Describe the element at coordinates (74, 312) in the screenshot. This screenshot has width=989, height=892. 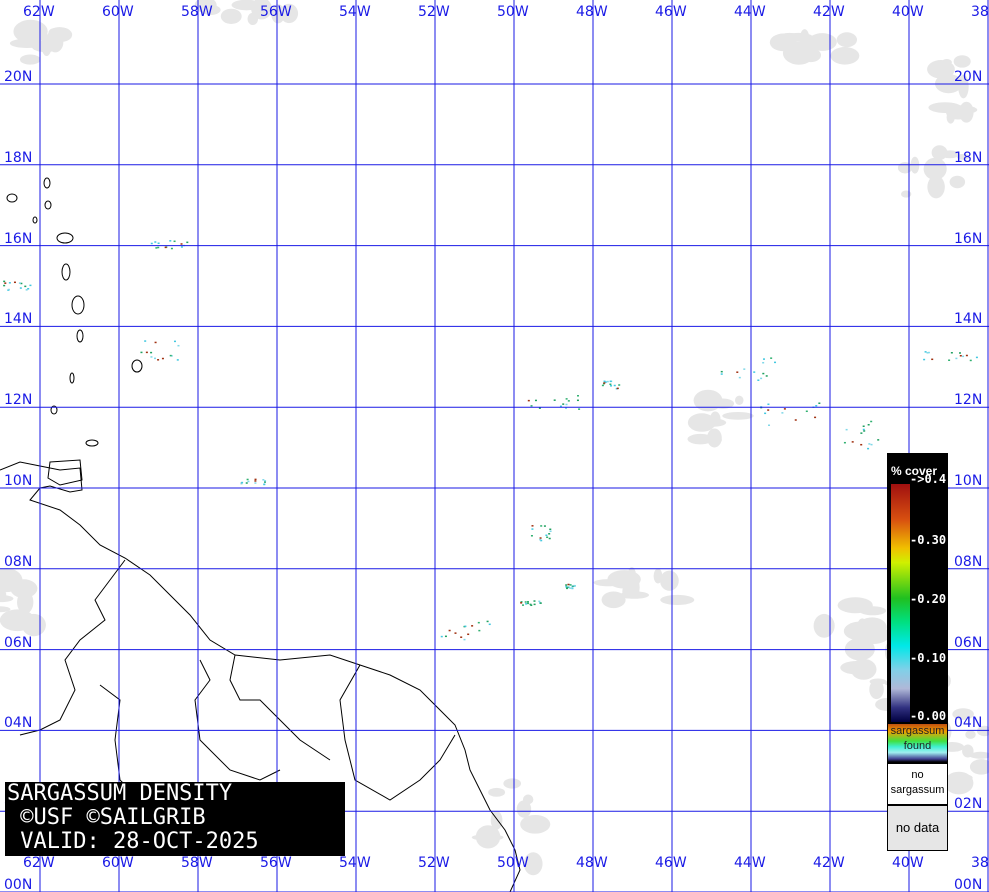
I see `lesser-antilles-islands` at that location.